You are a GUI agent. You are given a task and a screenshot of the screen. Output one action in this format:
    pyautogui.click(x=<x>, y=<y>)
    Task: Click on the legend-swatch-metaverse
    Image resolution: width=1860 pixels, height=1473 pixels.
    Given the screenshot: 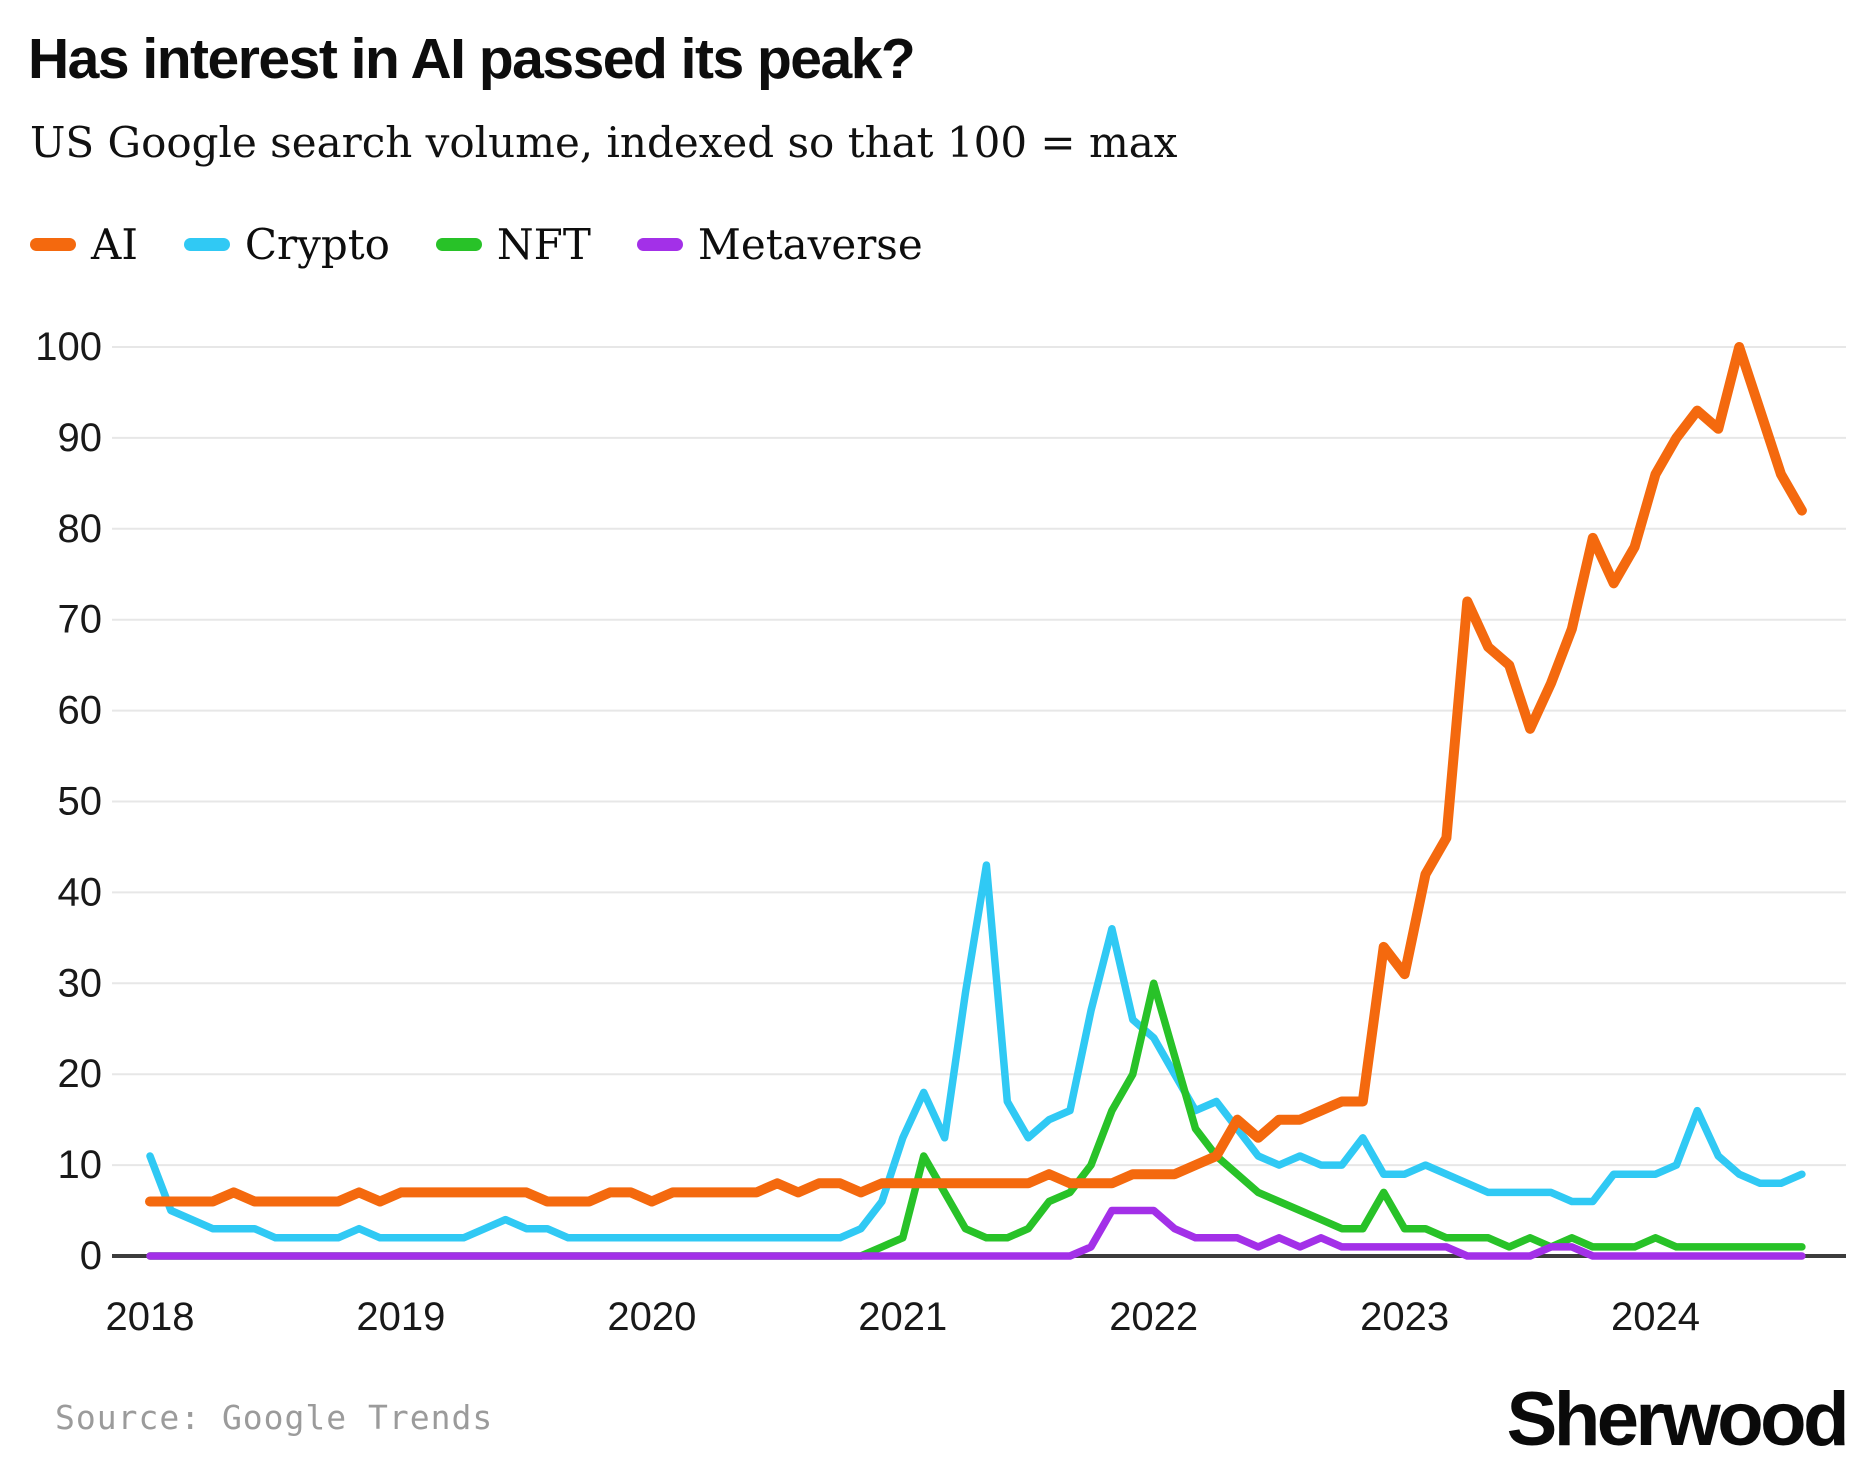 What is the action you would take?
    pyautogui.click(x=659, y=244)
    